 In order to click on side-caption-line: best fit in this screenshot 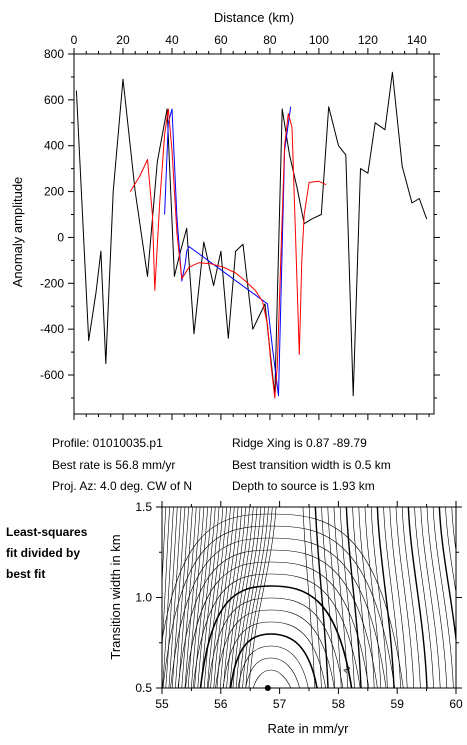, I will do `click(26, 574)`.